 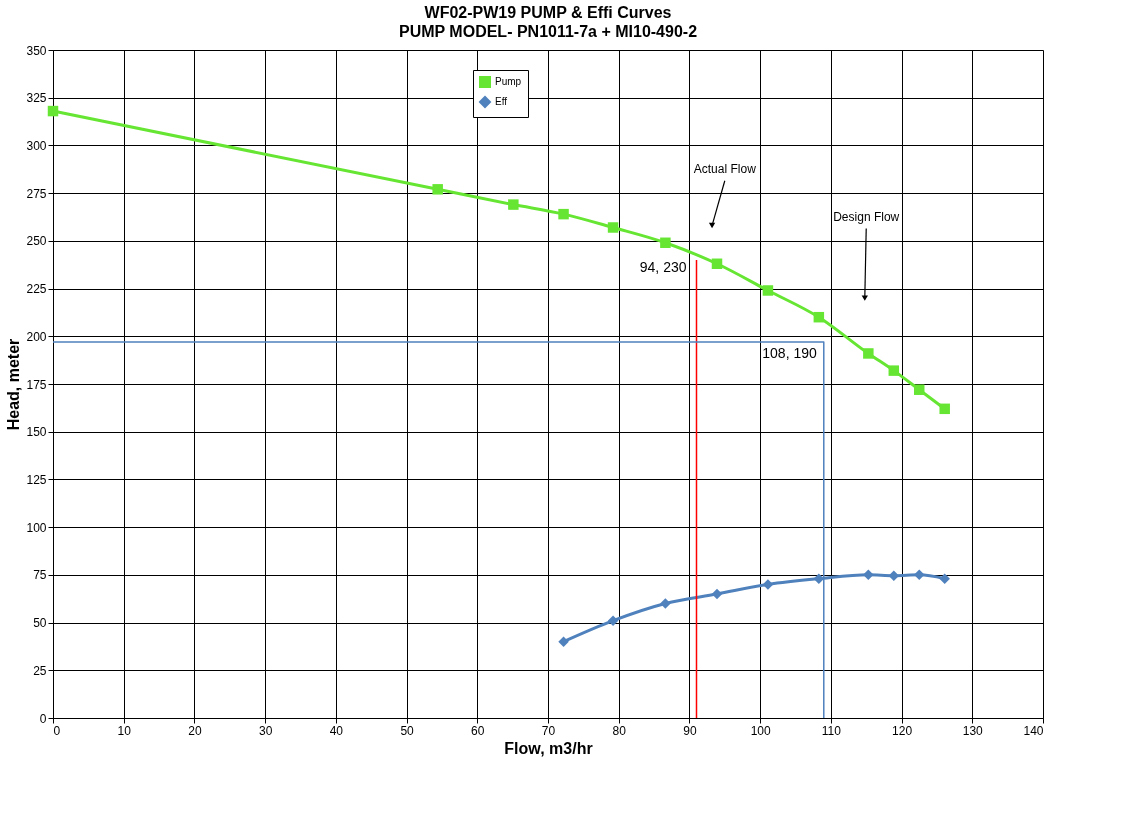 I want to click on annotation: Design Flow, so click(x=866, y=217).